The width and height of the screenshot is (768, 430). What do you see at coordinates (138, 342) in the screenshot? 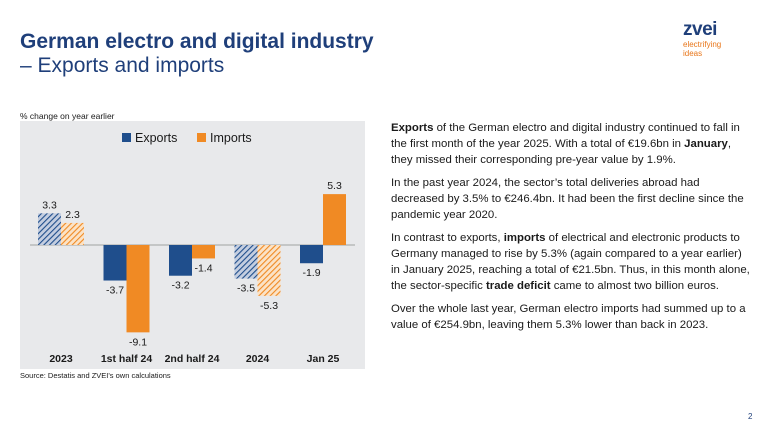
I see `data-label-imports-1: -9.1` at bounding box center [138, 342].